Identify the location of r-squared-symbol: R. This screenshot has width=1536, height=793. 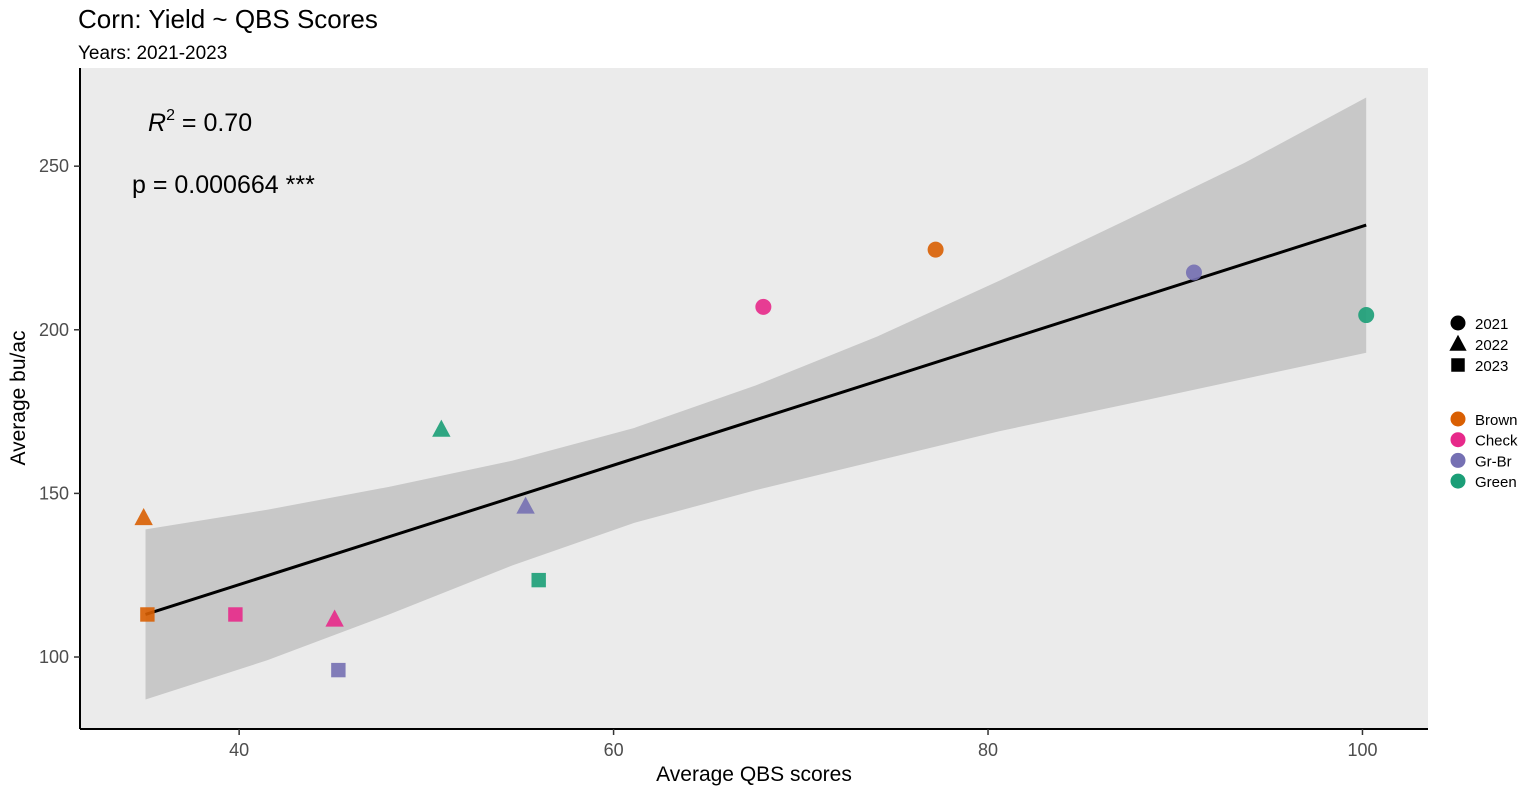
(157, 123).